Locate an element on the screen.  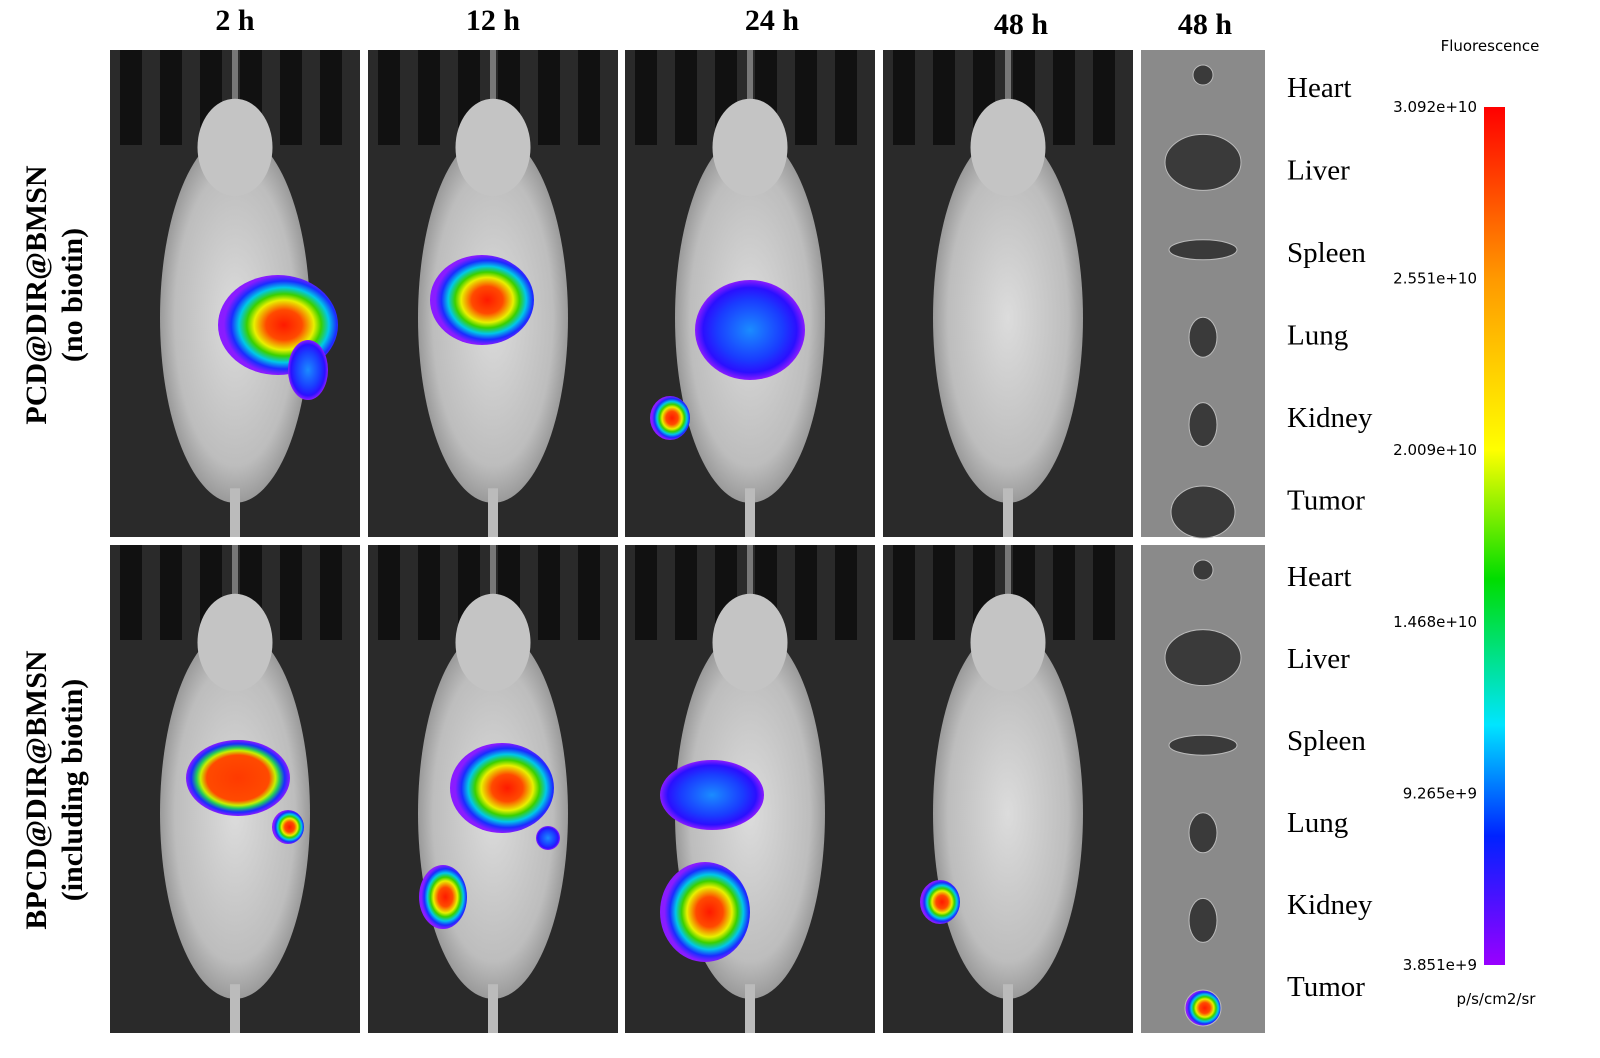
row-subtitle: (no biotin) is located at coordinates (72, 295).